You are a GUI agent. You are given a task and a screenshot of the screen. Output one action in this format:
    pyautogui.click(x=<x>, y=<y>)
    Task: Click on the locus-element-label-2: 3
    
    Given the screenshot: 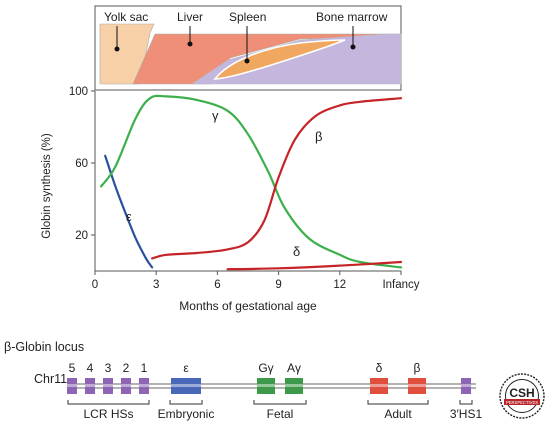 What is the action you would take?
    pyautogui.click(x=108, y=368)
    